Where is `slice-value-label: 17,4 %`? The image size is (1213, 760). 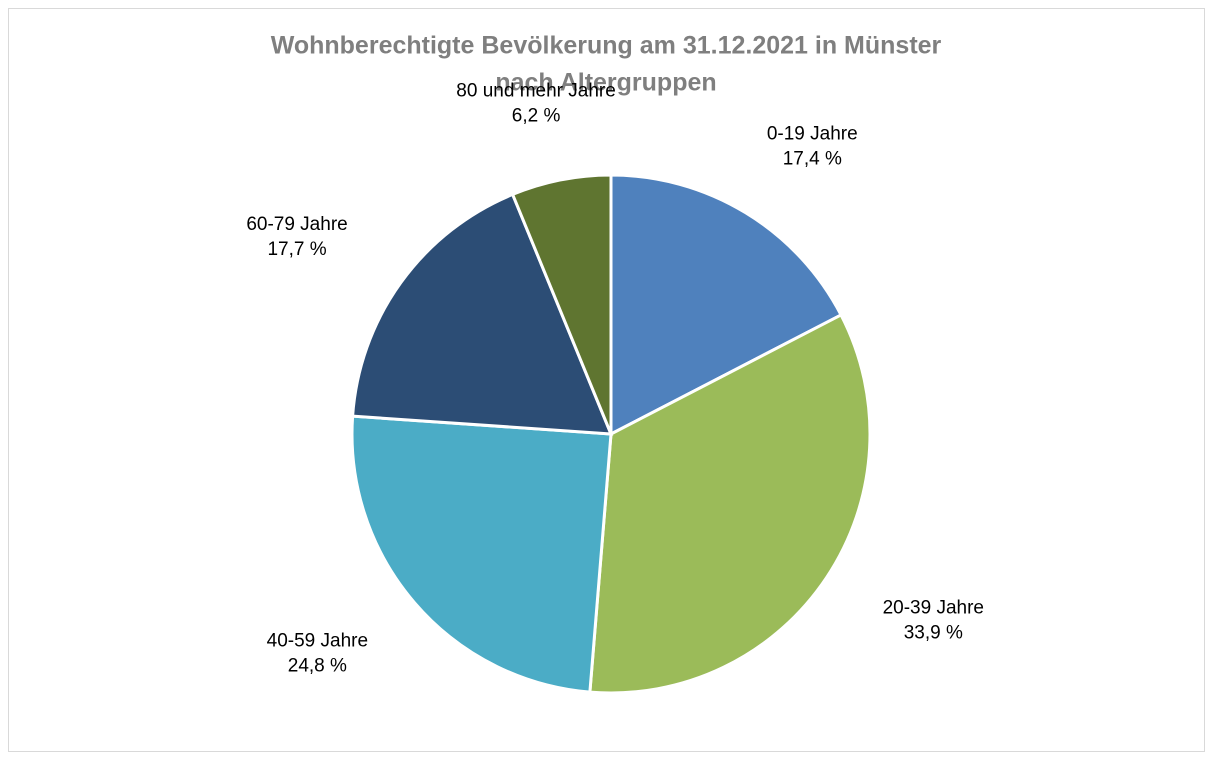 slice-value-label: 17,4 % is located at coordinates (812, 158).